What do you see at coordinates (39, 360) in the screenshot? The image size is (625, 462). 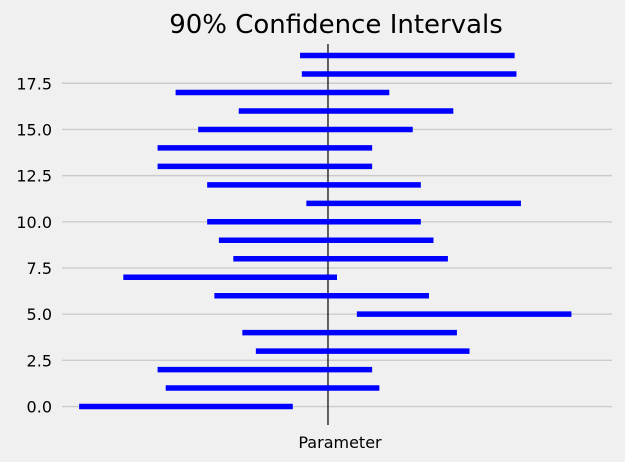 I see `y-tick-label: 2.5` at bounding box center [39, 360].